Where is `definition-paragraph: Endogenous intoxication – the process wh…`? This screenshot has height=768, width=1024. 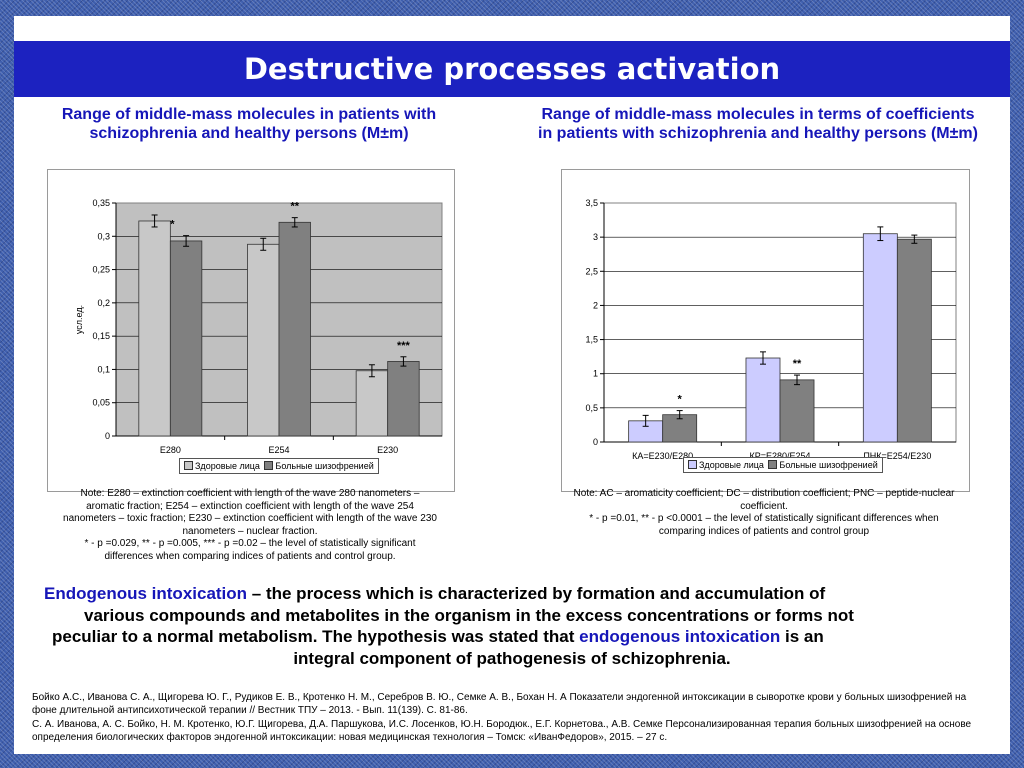 definition-paragraph: Endogenous intoxication – the process wh… is located at coordinates (512, 626).